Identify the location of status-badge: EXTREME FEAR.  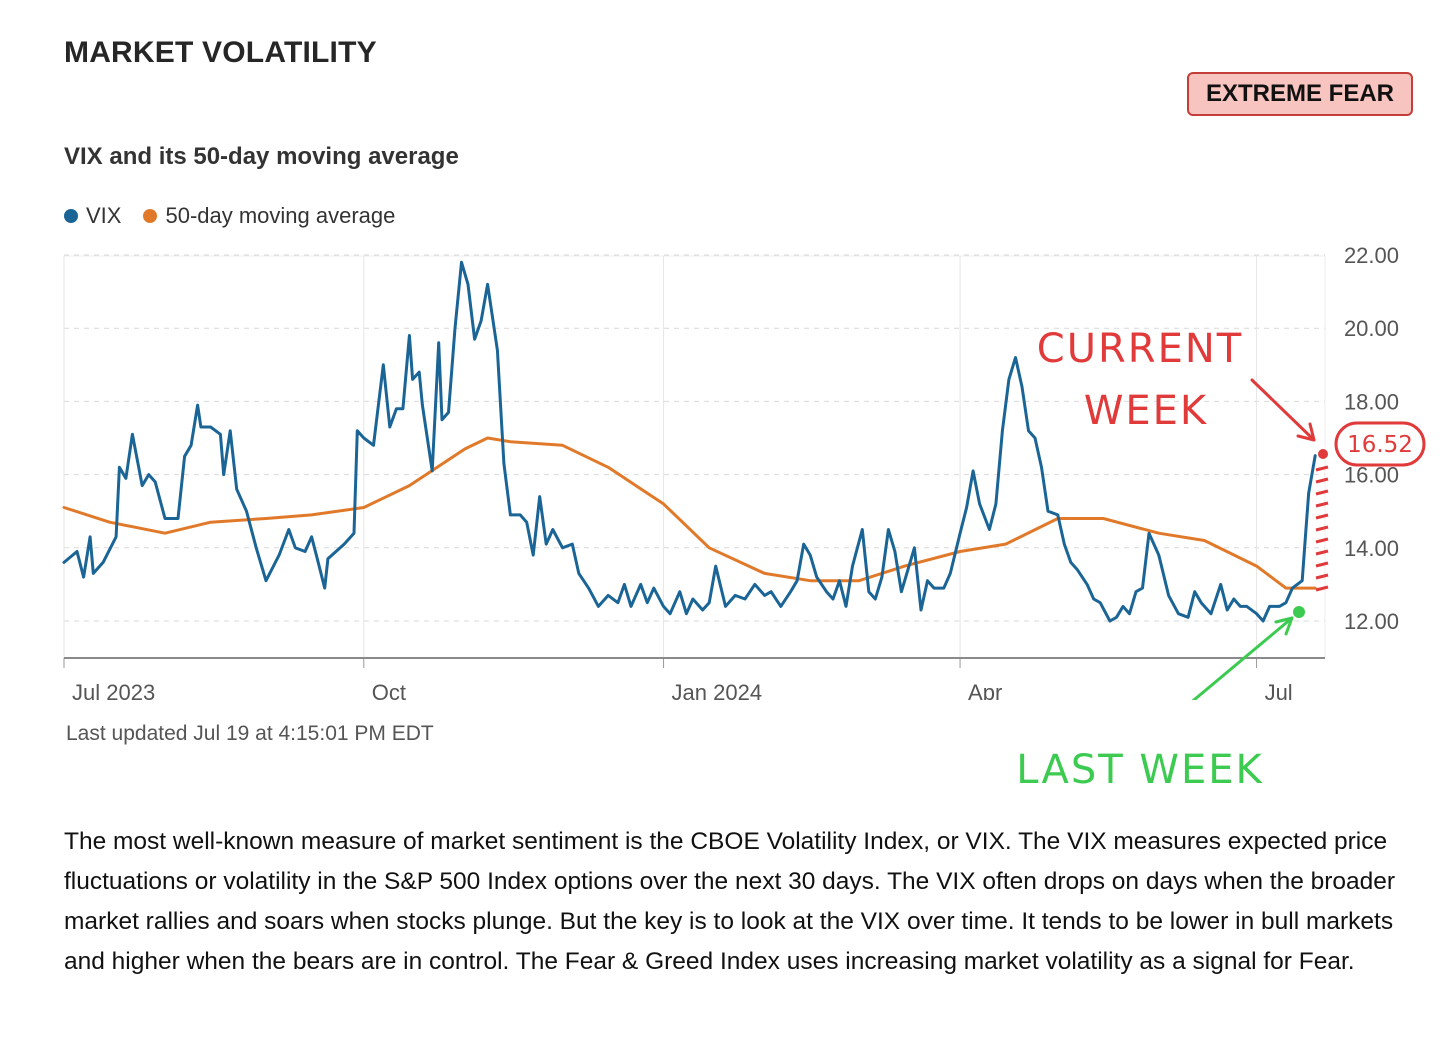
(1300, 94).